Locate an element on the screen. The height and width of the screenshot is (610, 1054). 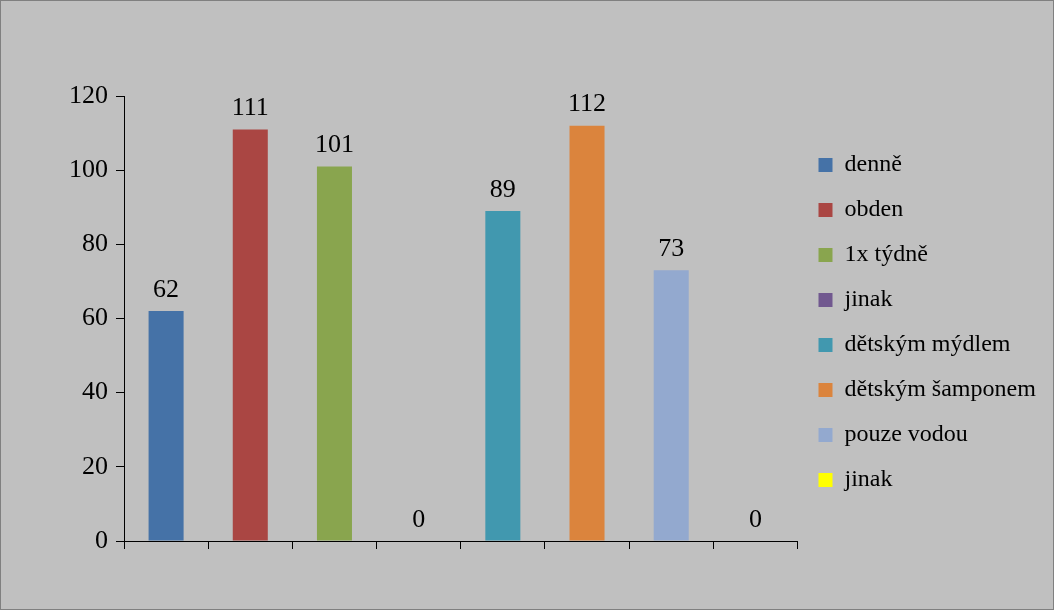
y-tick-label: 60 is located at coordinates (95, 317).